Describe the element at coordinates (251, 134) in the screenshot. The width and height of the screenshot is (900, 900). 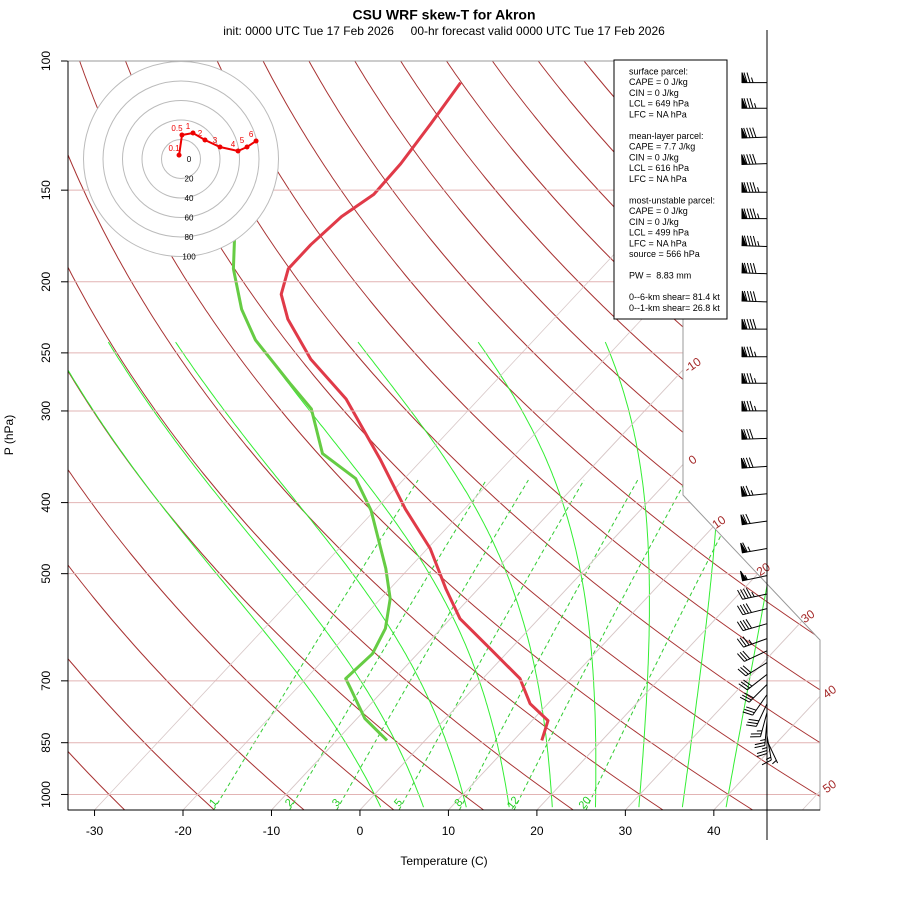
I see `hodograph-point-label: 6` at that location.